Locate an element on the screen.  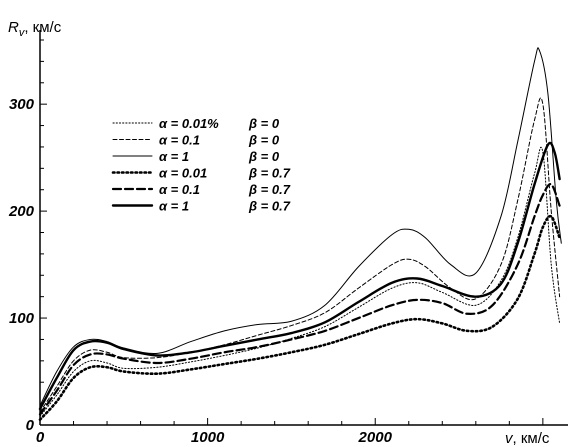
x-tick-label: 1000 is located at coordinates (208, 437).